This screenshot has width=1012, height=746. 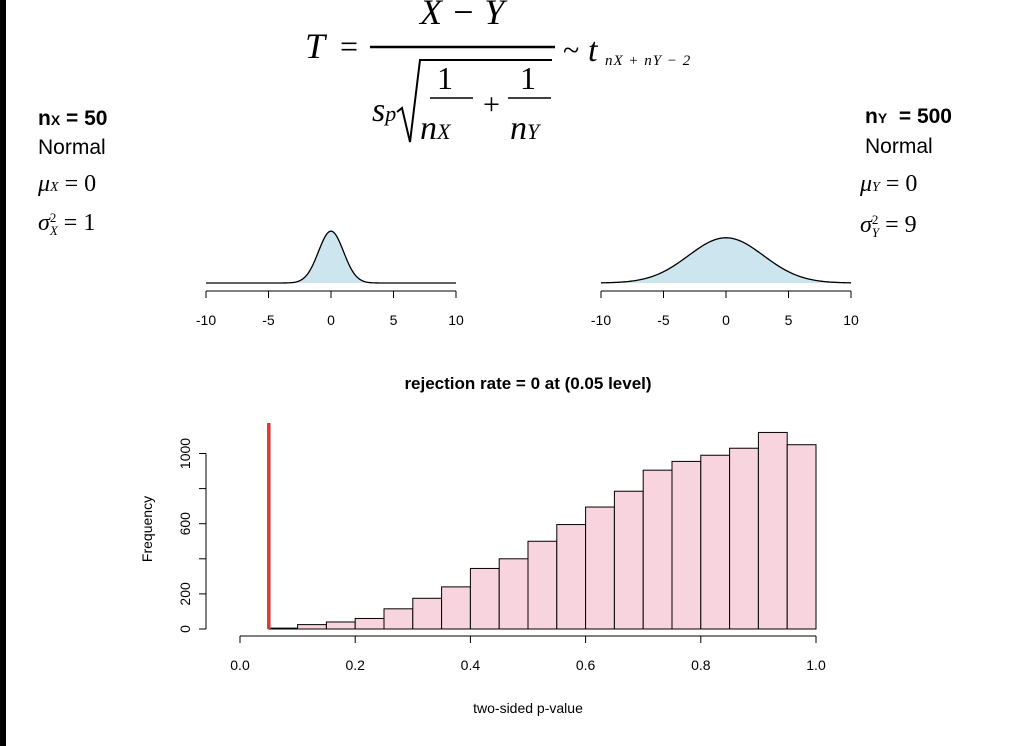 What do you see at coordinates (528, 708) in the screenshot?
I see `histogram-xlabel: two-sided p-value` at bounding box center [528, 708].